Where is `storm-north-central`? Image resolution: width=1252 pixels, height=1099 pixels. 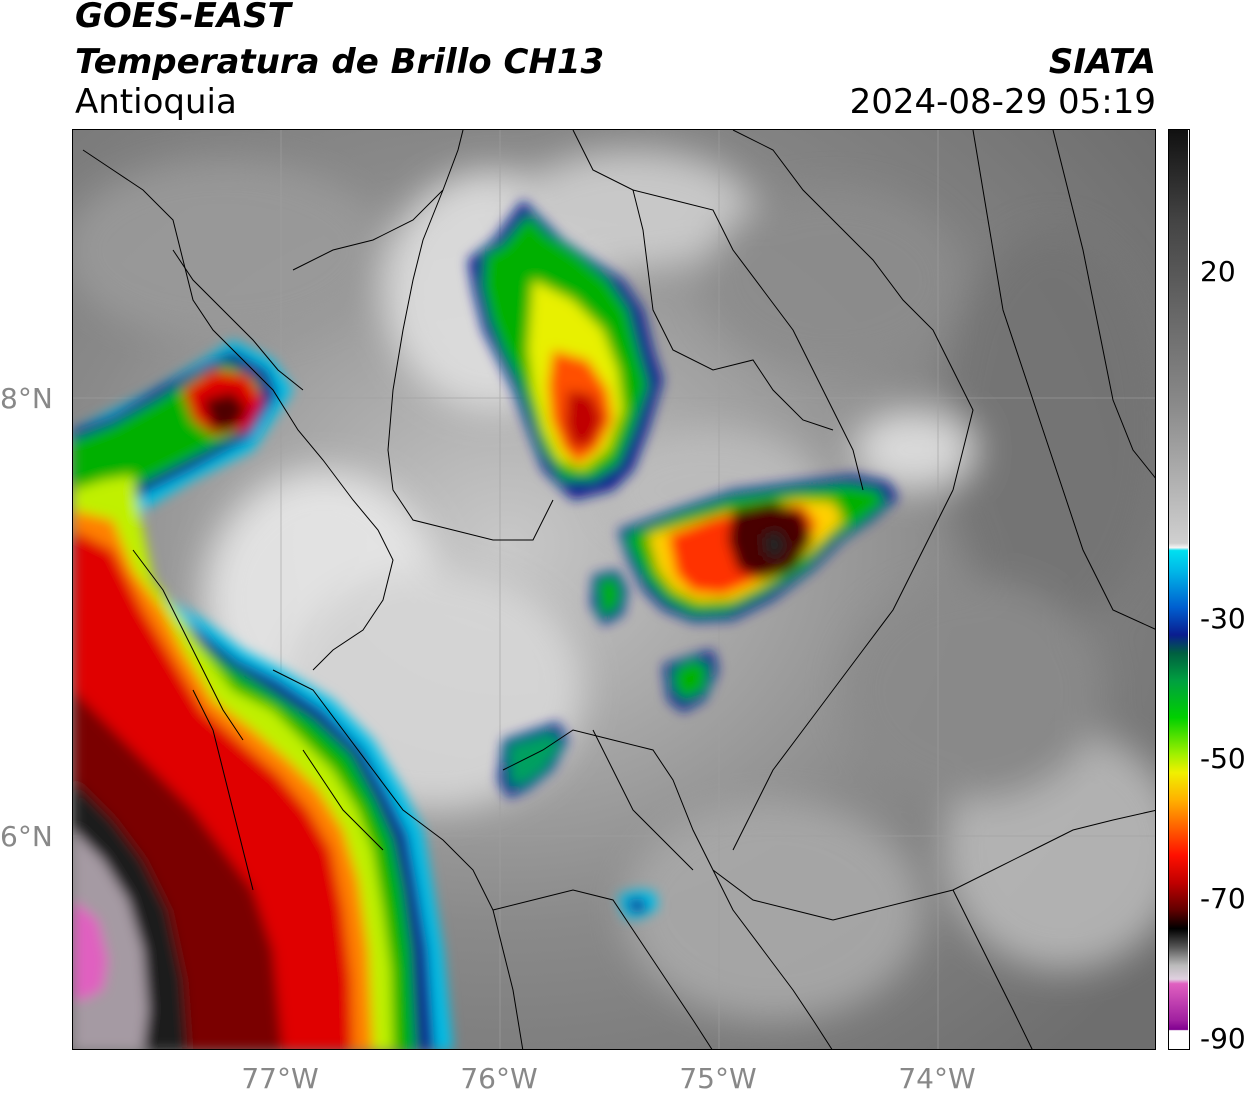
storm-north-central is located at coordinates (565, 350).